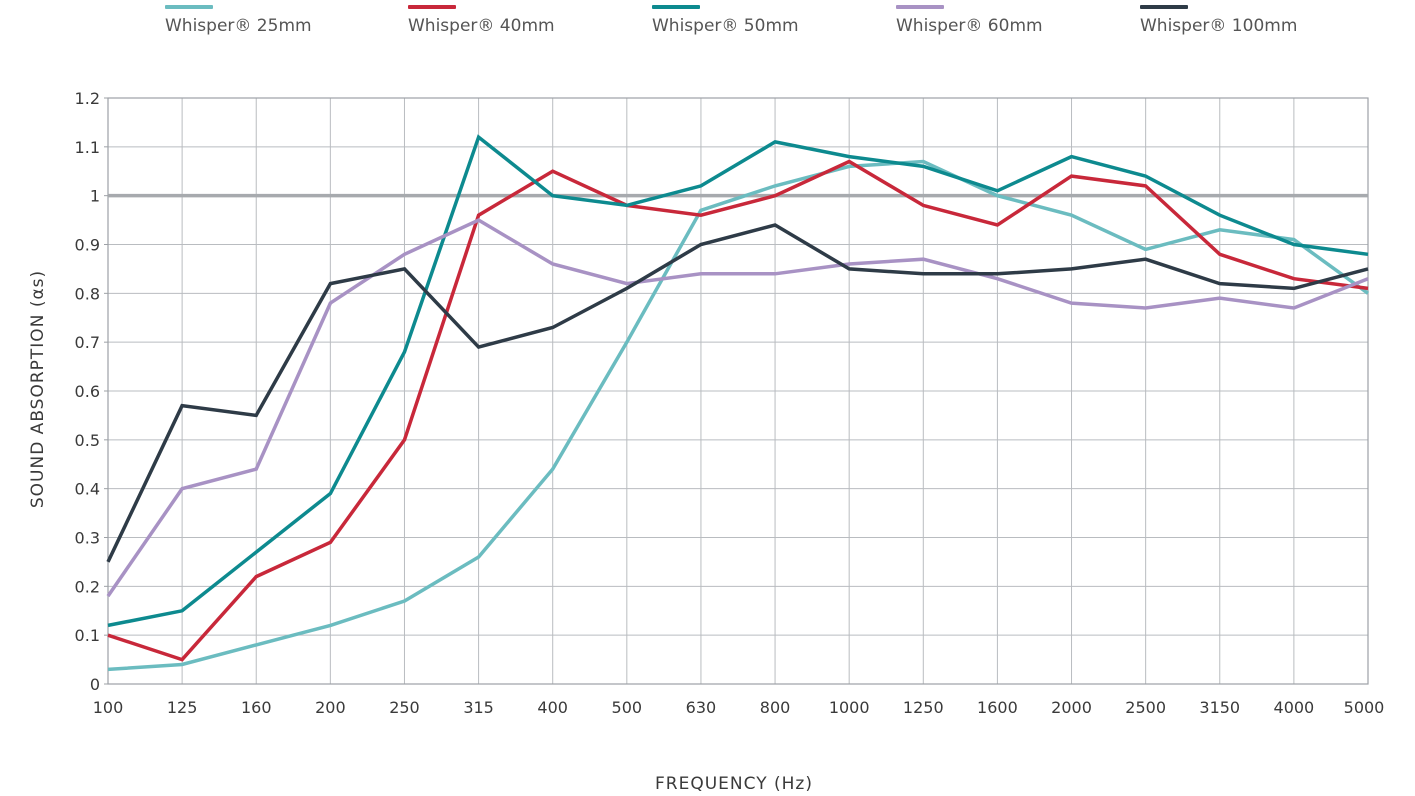 The width and height of the screenshot is (1415, 796). Describe the element at coordinates (701, 707) in the screenshot. I see `x-tick-label: 630` at that location.